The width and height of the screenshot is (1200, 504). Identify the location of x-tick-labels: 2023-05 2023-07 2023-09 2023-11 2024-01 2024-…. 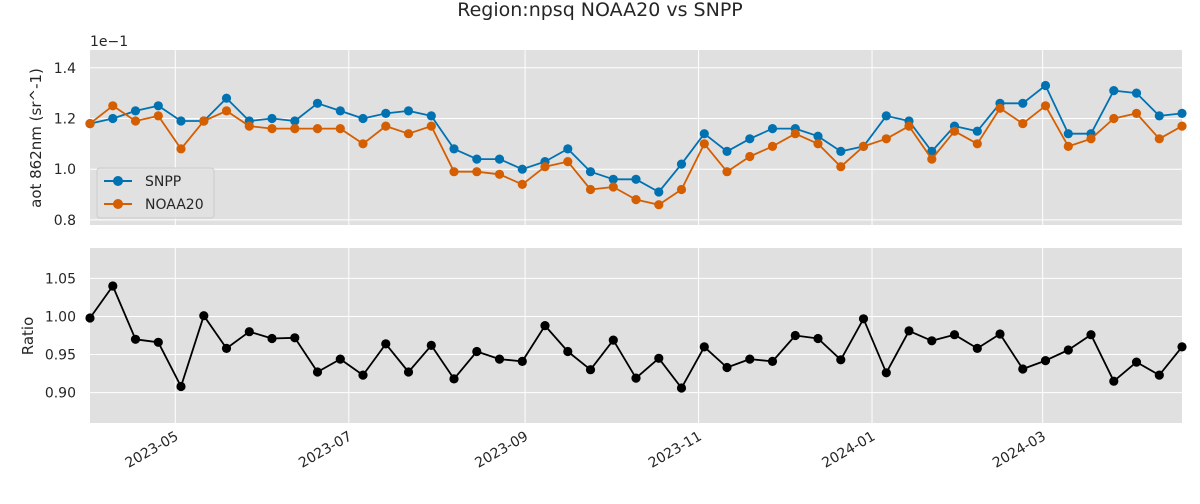
(586, 450).